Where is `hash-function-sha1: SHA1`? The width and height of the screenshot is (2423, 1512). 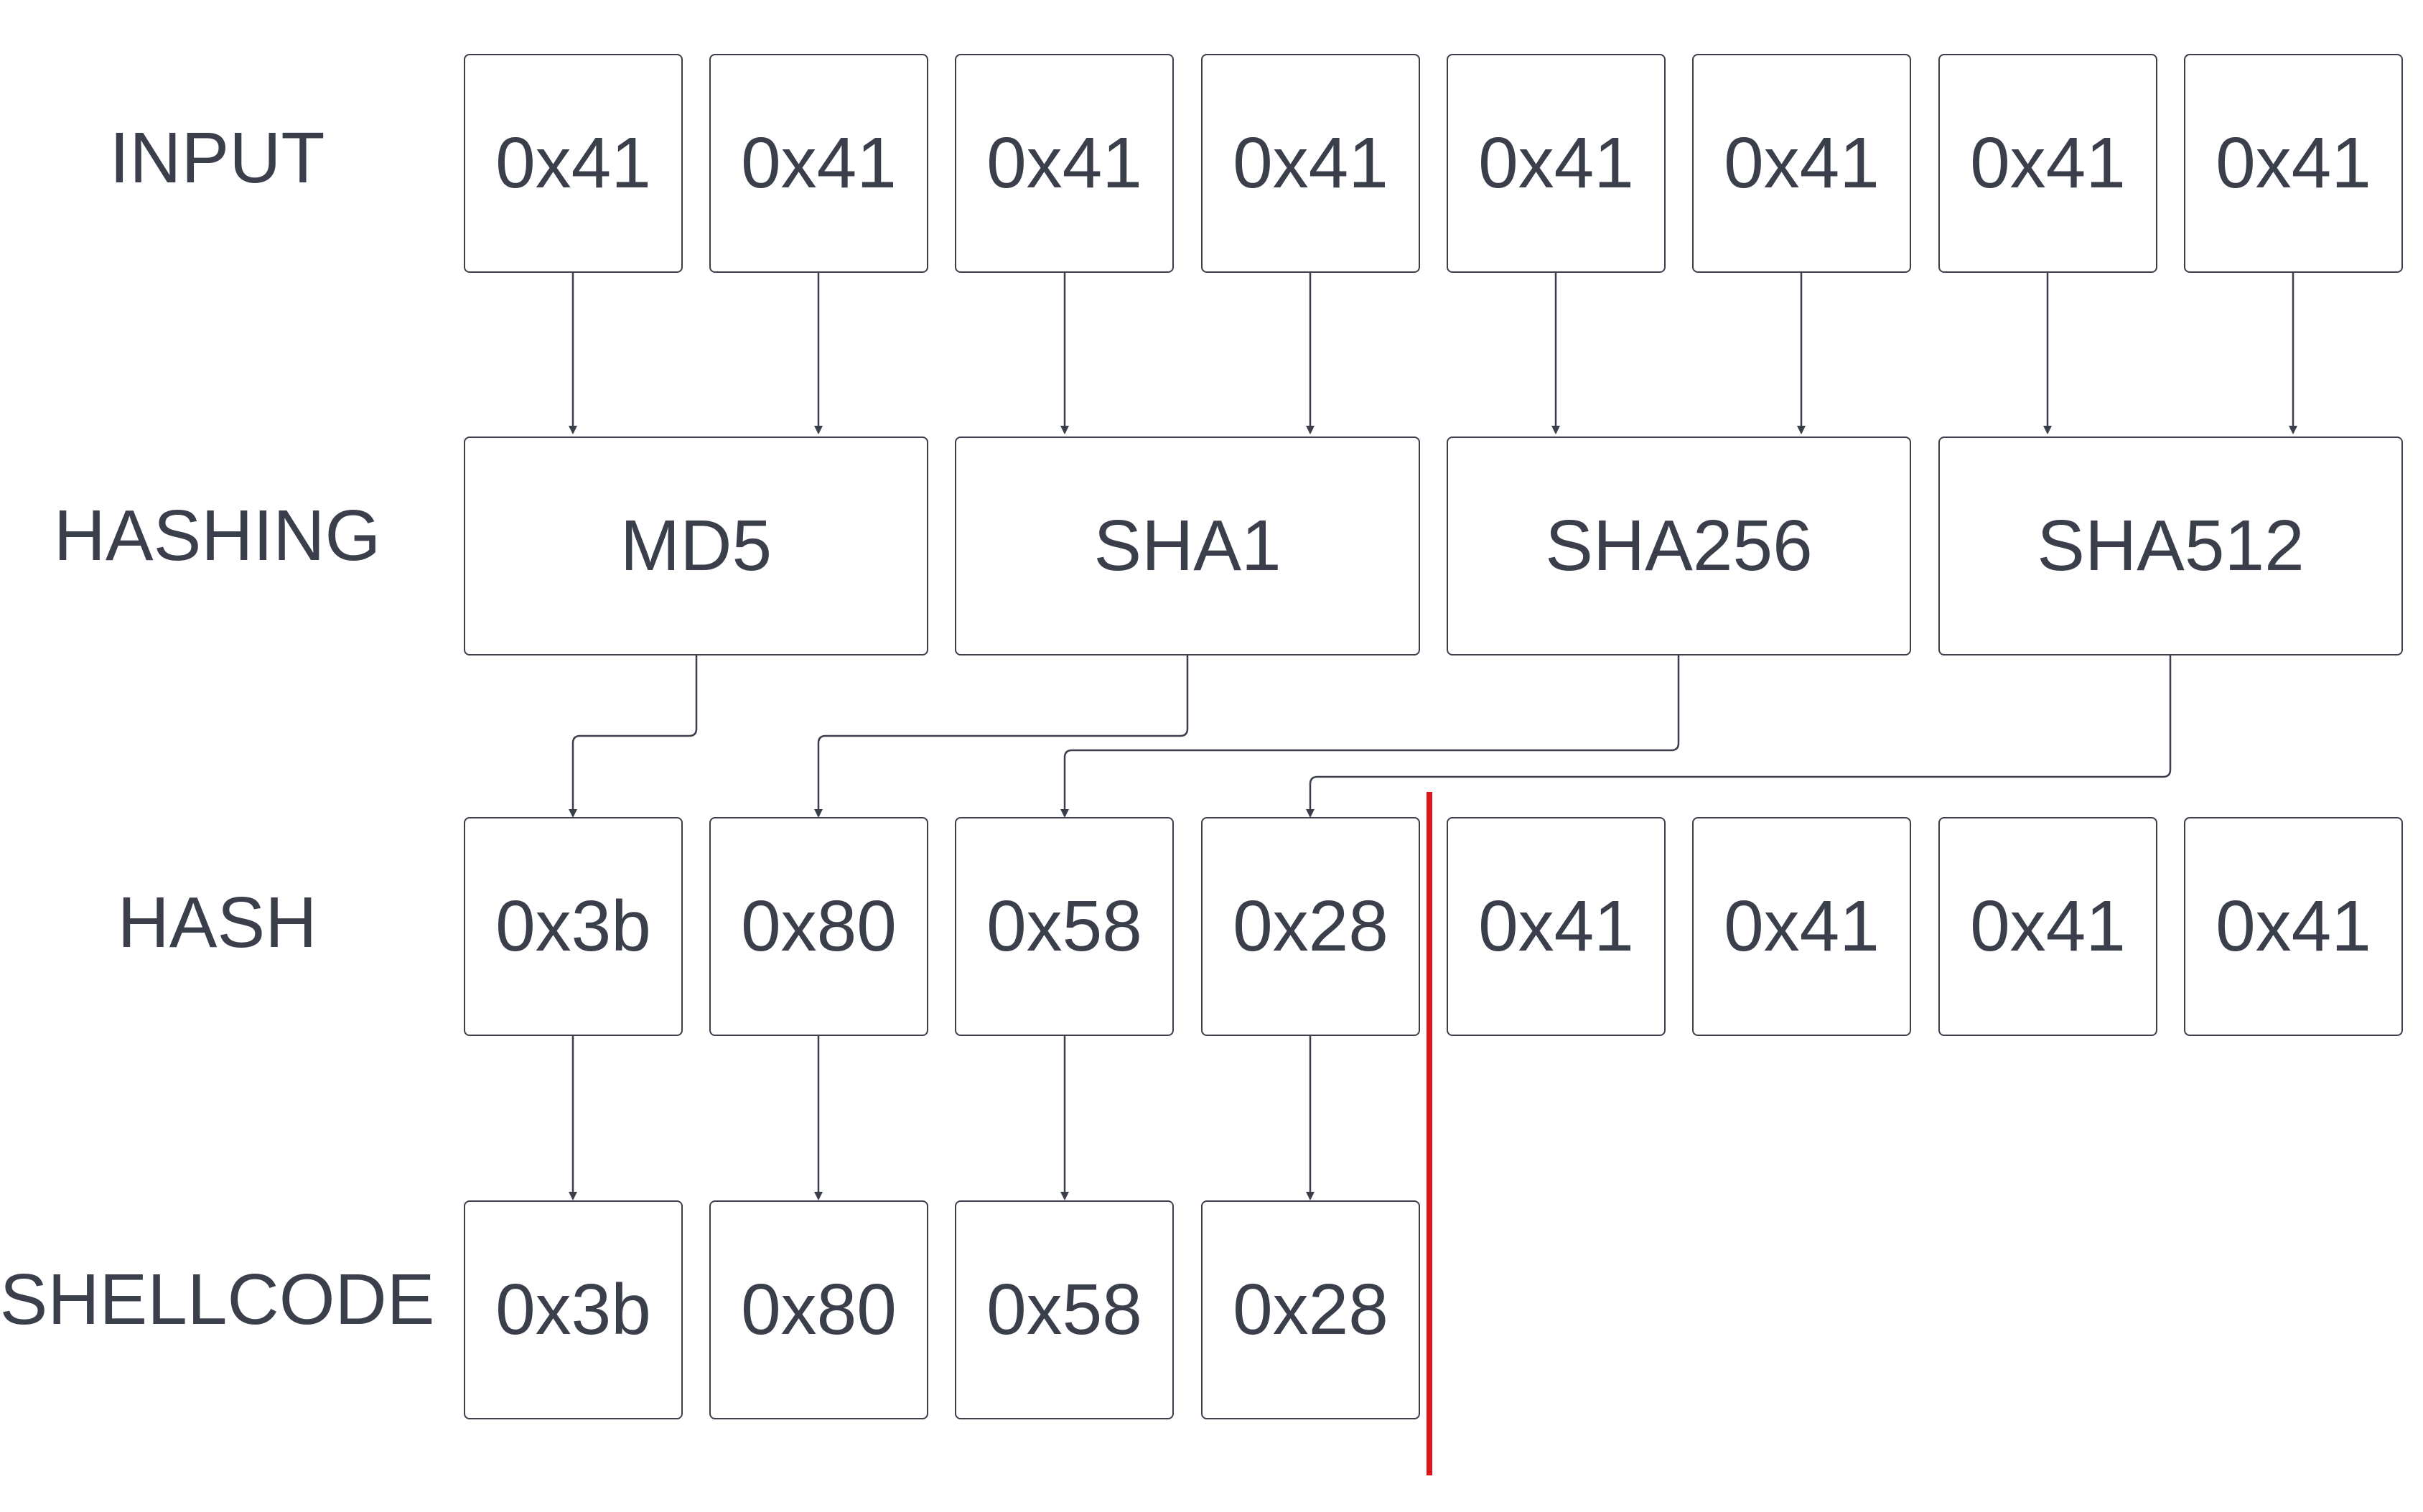
hash-function-sha1: SHA1 is located at coordinates (1188, 546).